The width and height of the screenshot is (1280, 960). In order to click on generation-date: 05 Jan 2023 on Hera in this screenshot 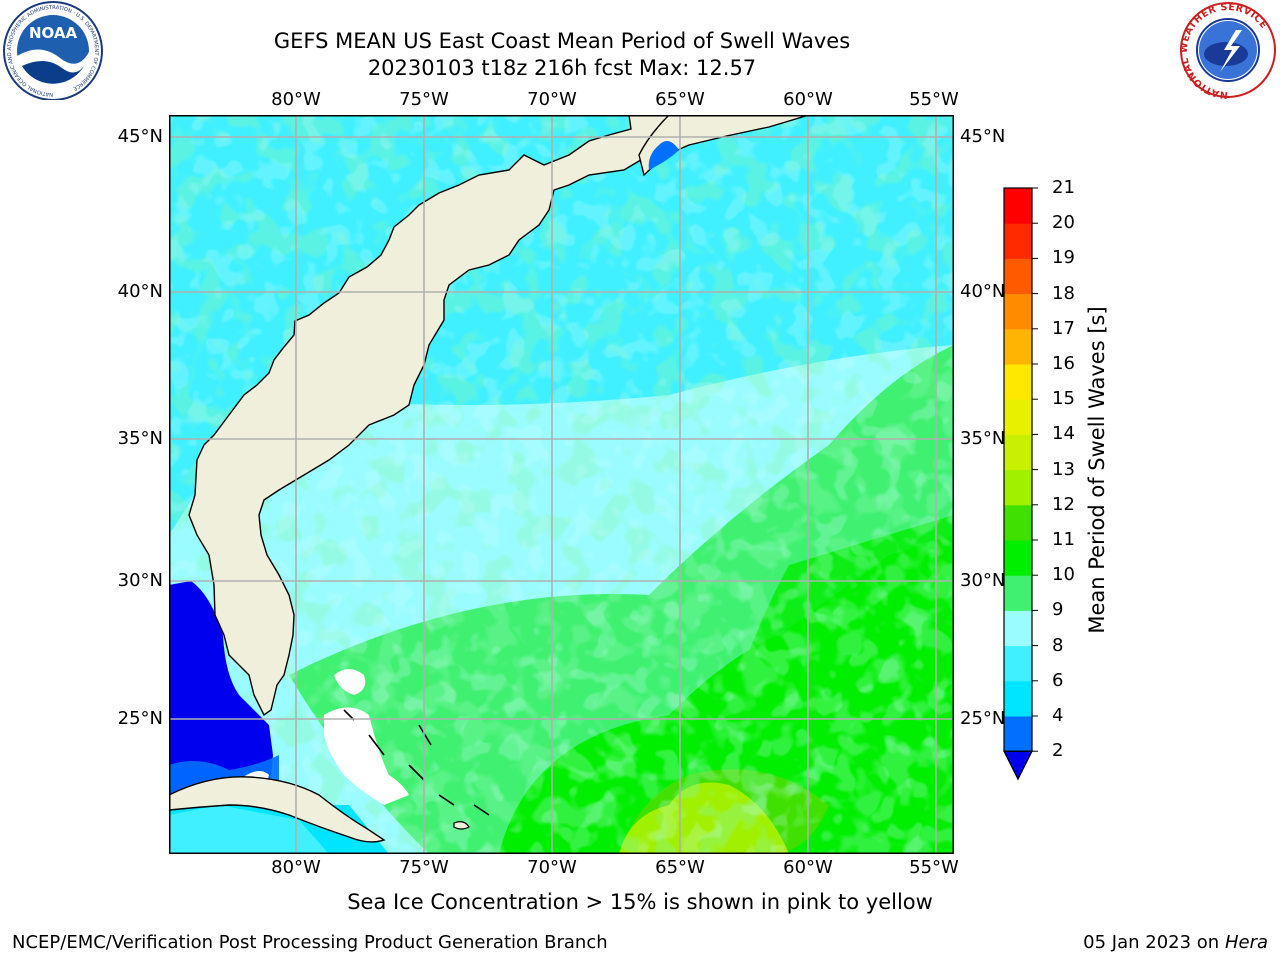, I will do `click(1175, 942)`.